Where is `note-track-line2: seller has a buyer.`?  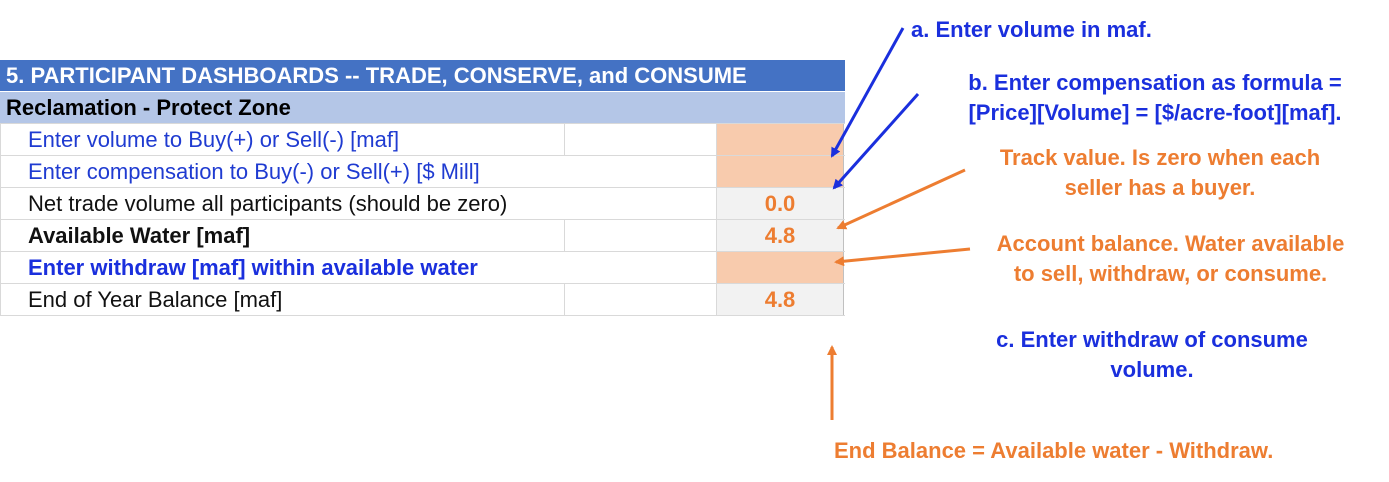 note-track-line2: seller has a buyer. is located at coordinates (1160, 187).